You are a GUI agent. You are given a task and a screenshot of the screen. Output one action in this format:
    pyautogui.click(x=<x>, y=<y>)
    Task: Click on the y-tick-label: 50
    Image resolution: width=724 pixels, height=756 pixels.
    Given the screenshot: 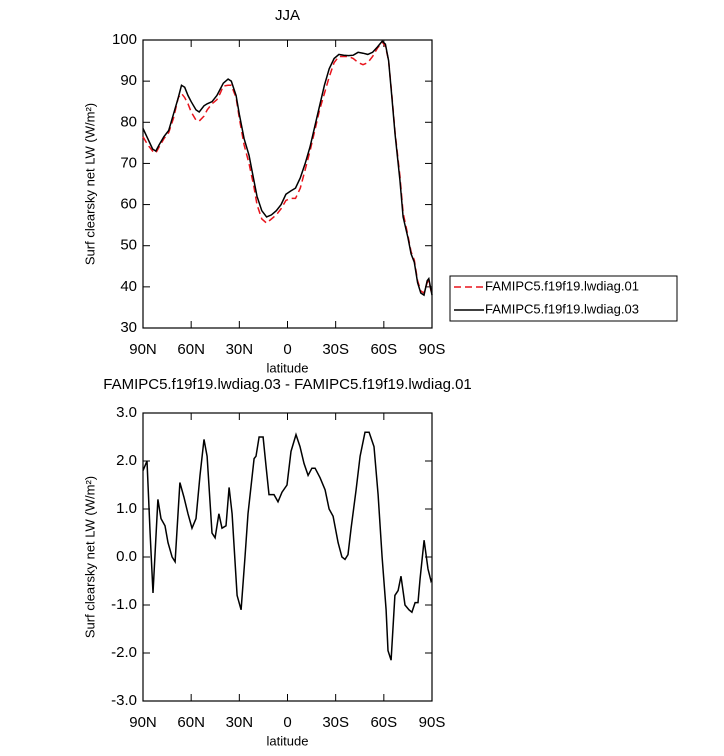 What is the action you would take?
    pyautogui.click(x=128, y=245)
    